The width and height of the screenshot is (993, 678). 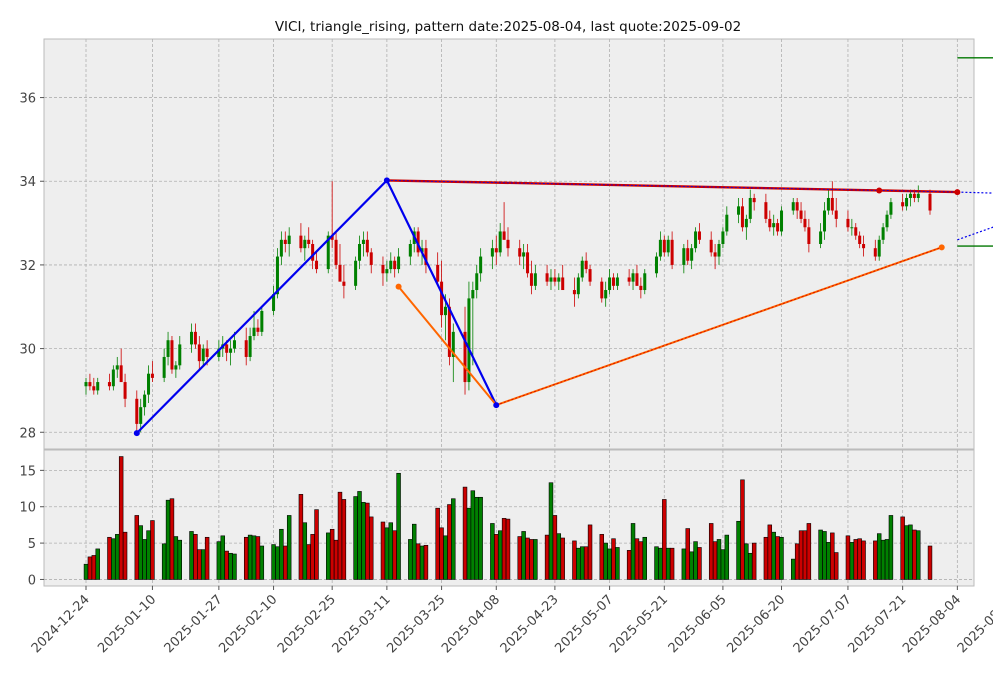 What do you see at coordinates (27, 433) in the screenshot?
I see `price-tick-label: 28` at bounding box center [27, 433].